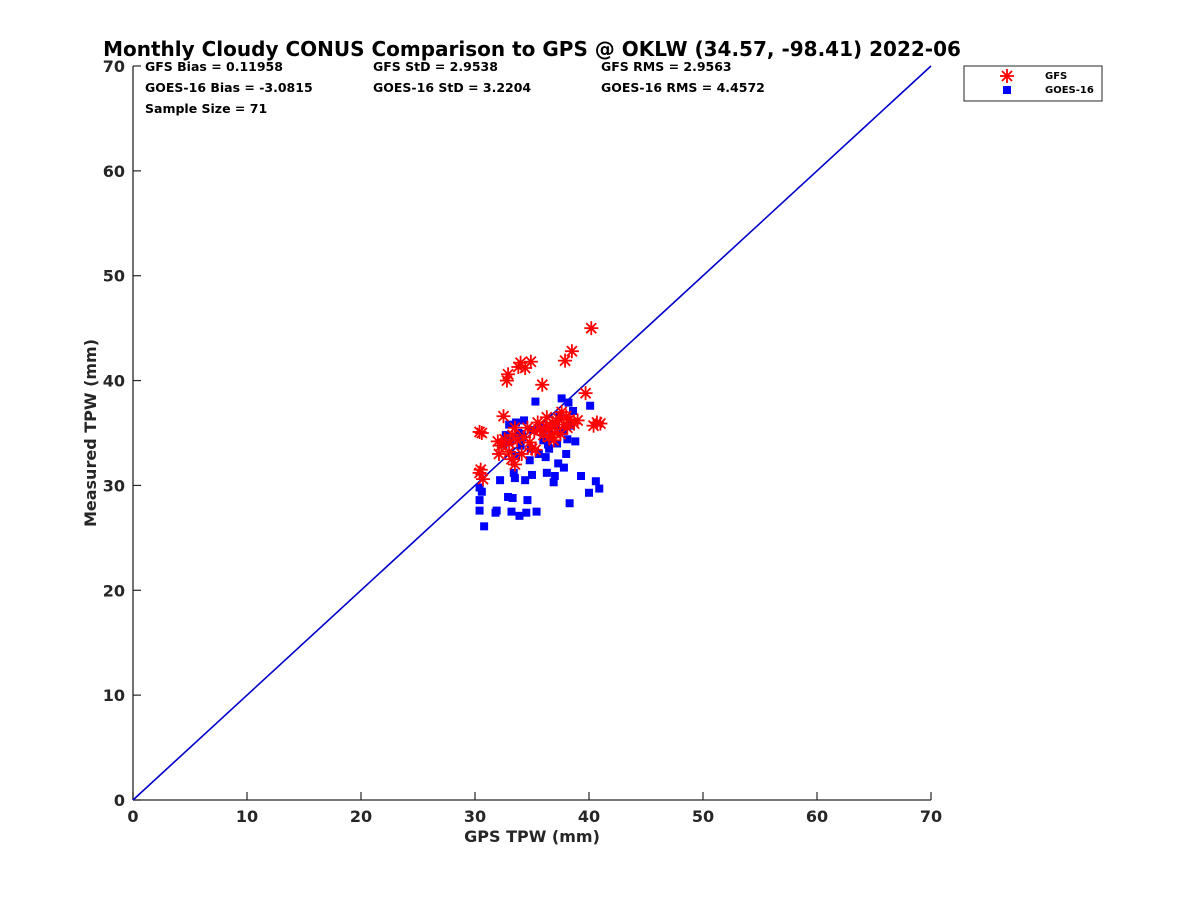 This screenshot has height=900, width=1200. I want to click on legend: GFS GOES-16, so click(1033, 83).